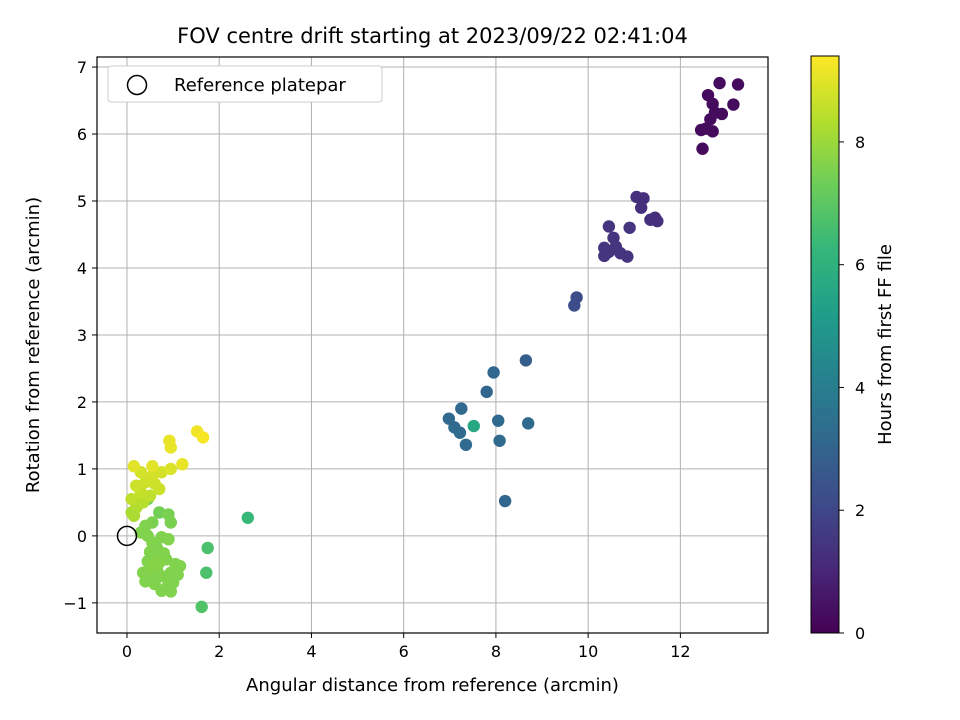 This screenshot has width=960, height=720. I want to click on y-tick-label: 4, so click(82, 268).